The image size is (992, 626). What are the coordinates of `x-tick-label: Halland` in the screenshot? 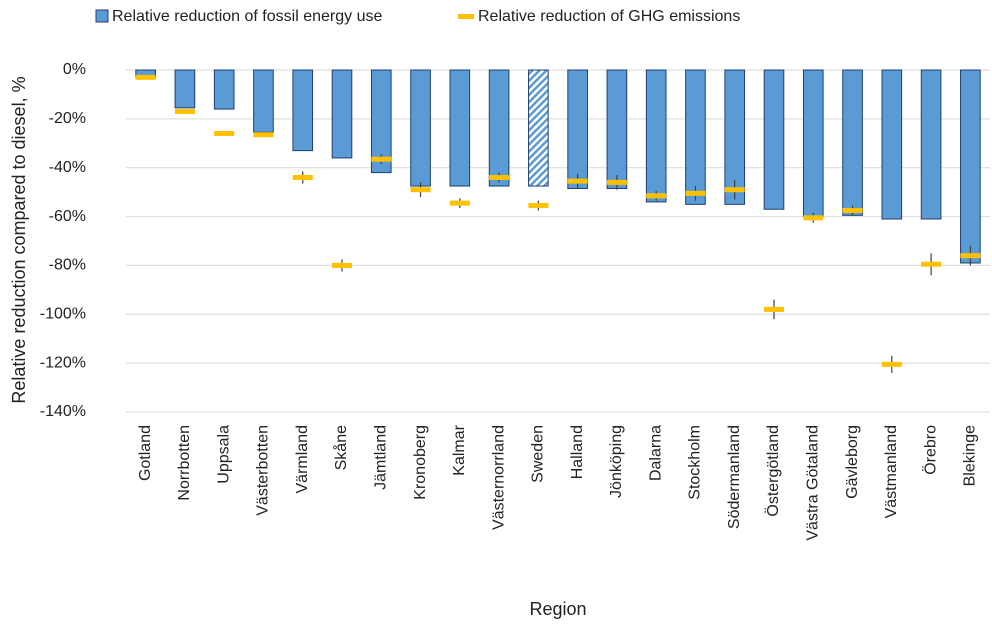 It's located at (577, 452).